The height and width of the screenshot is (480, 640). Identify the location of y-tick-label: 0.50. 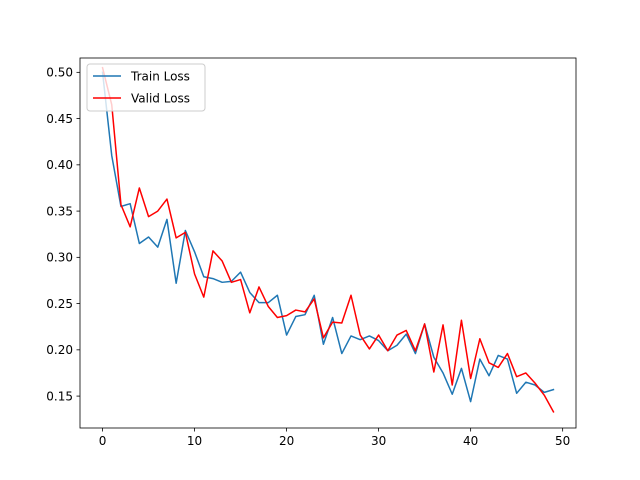
(59, 73).